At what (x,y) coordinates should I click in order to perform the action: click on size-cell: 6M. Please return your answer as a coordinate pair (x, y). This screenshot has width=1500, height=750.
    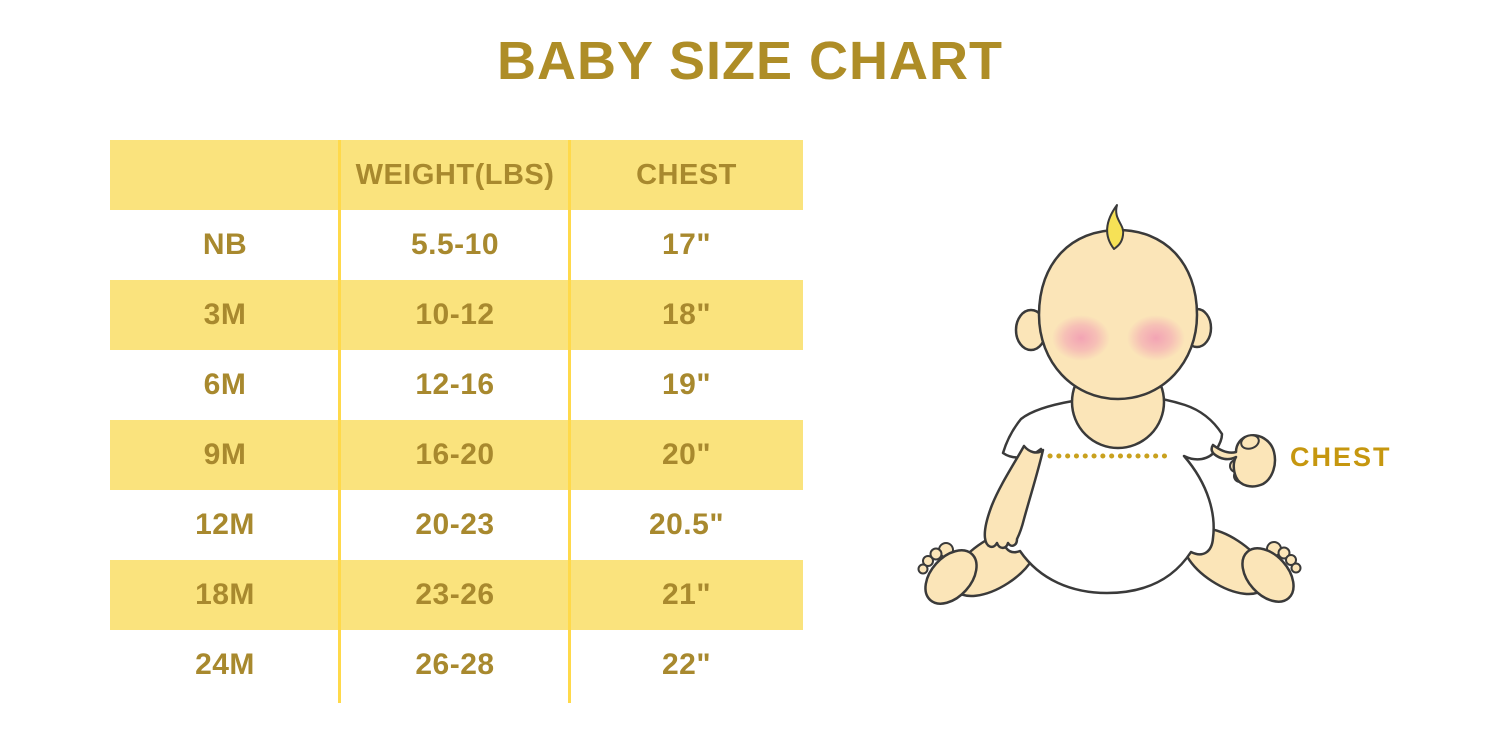
    Looking at the image, I should click on (225, 384).